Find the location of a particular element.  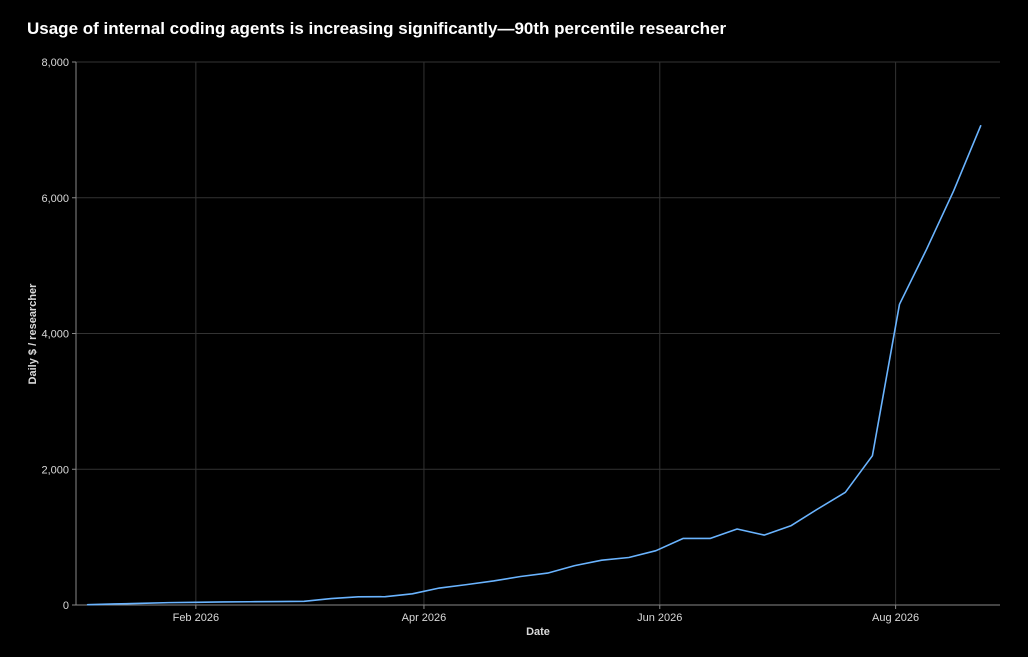

y-tick-label: 2,000 is located at coordinates (55, 470).